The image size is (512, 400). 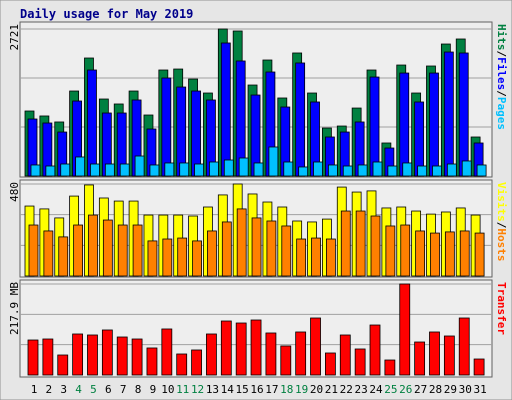 I want to click on legend: Hits/Files/Pages, so click(x=501, y=77).